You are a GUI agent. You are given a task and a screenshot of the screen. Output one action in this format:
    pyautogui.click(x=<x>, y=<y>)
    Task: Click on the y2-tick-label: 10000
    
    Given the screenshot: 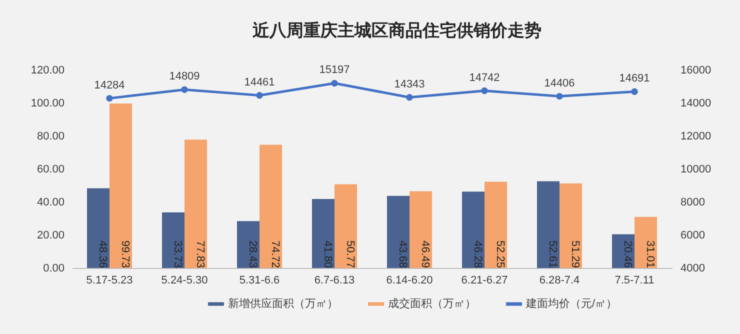 What is the action you would take?
    pyautogui.click(x=696, y=170)
    